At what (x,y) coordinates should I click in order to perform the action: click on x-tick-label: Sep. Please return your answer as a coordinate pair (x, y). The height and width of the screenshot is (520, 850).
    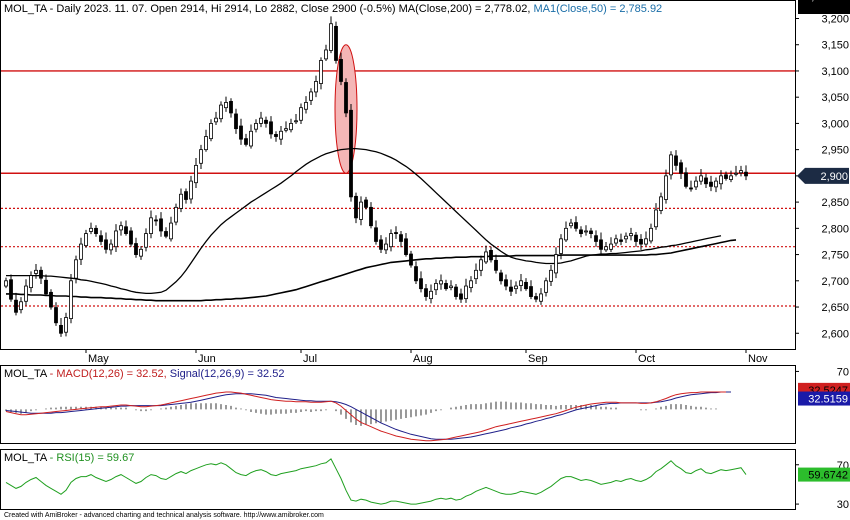
    Looking at the image, I should click on (538, 359).